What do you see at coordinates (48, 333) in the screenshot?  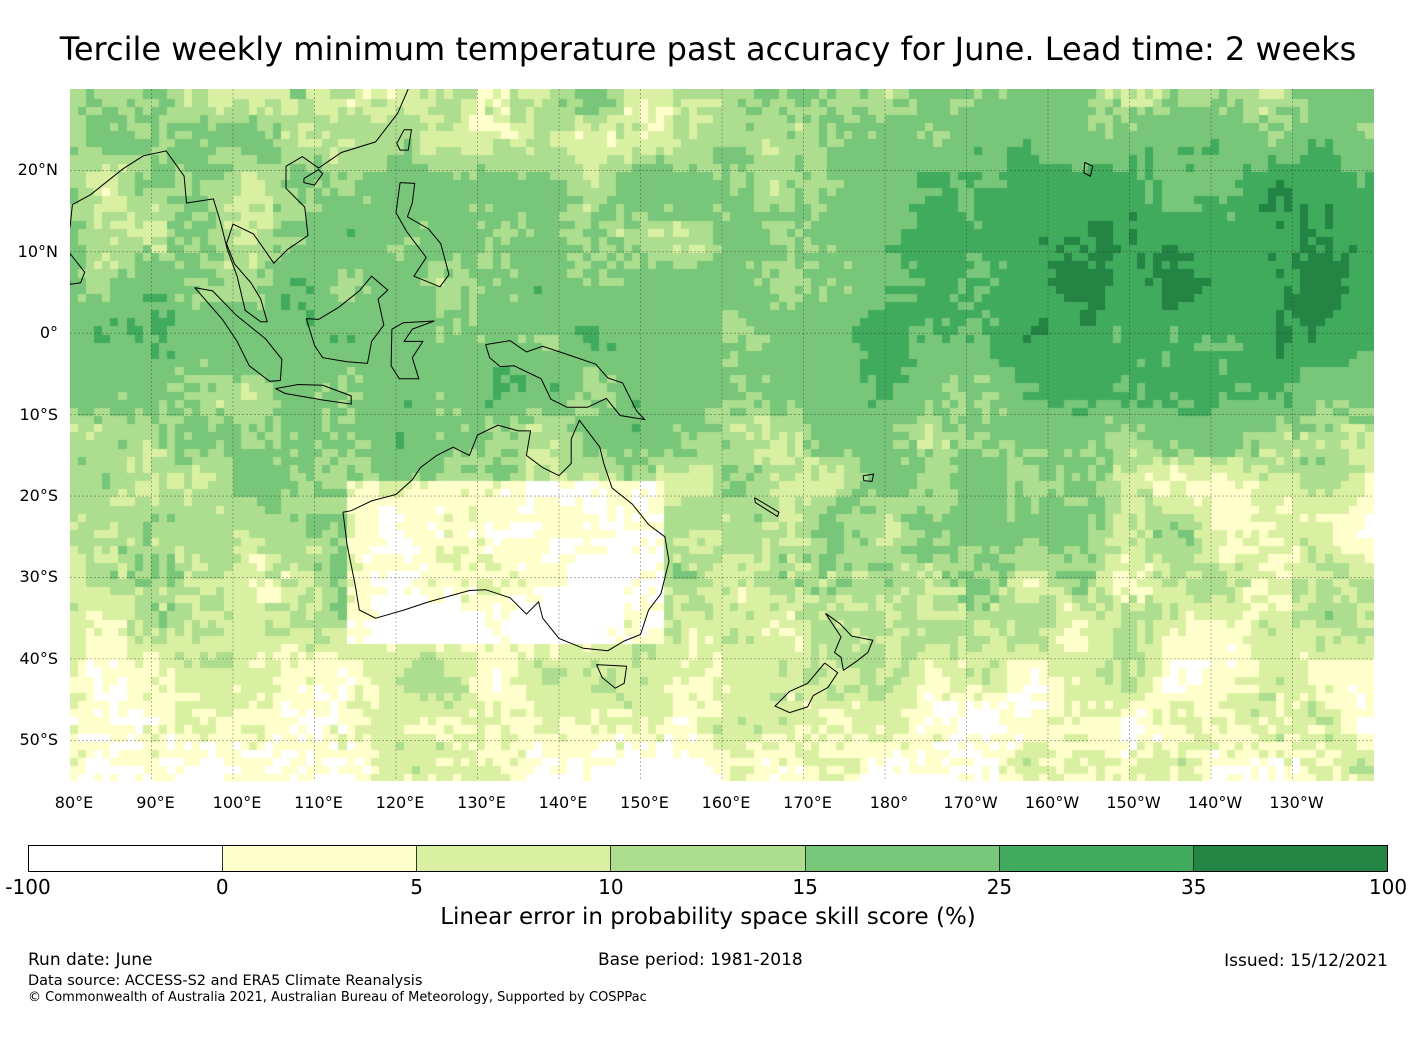 I see `latitude-label: 0°` at bounding box center [48, 333].